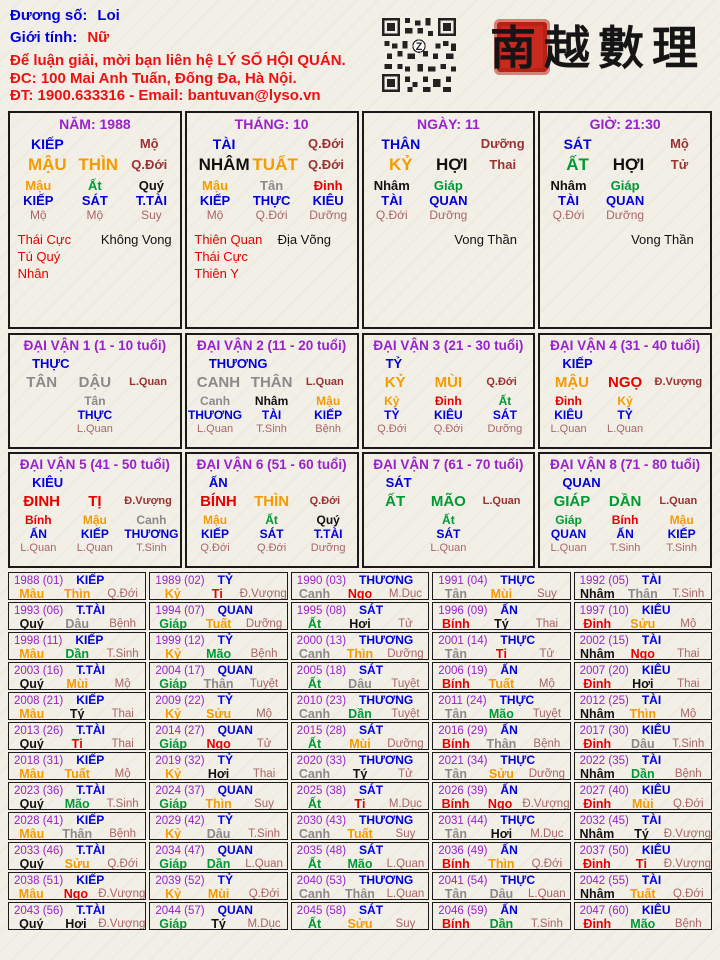 This screenshot has width=720, height=960. I want to click on year-branch: Sửu, so click(643, 623).